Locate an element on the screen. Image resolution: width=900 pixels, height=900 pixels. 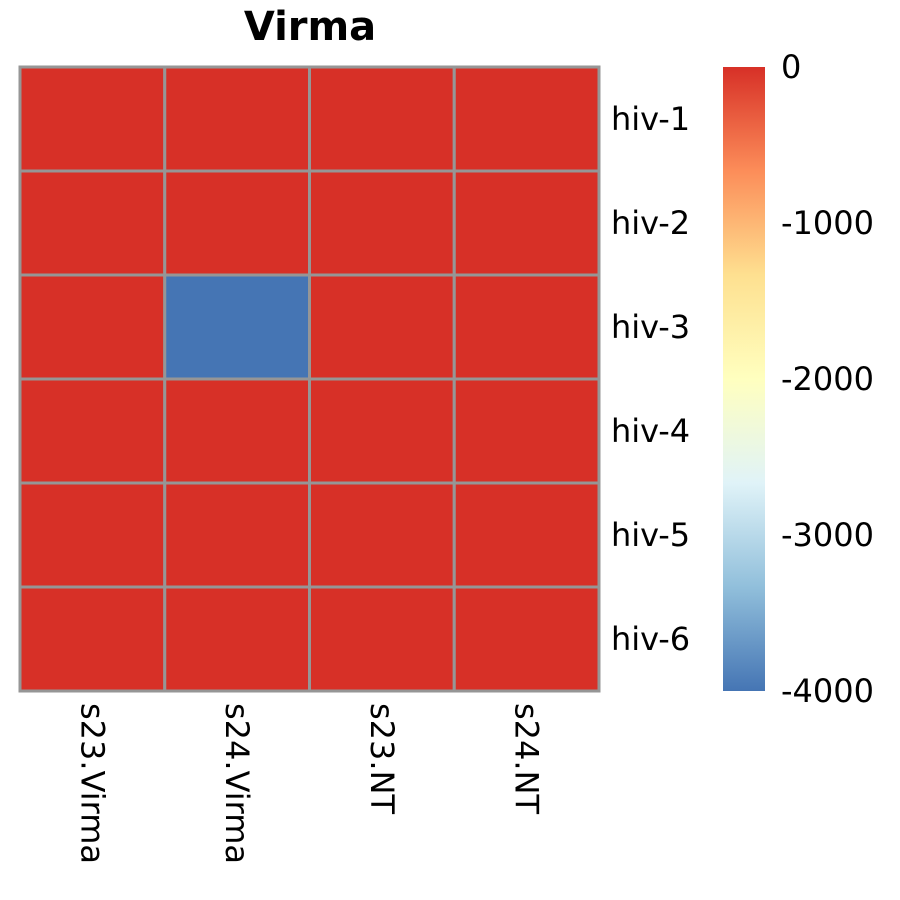
colorbar-tick-label: -2000 is located at coordinates (827, 379).